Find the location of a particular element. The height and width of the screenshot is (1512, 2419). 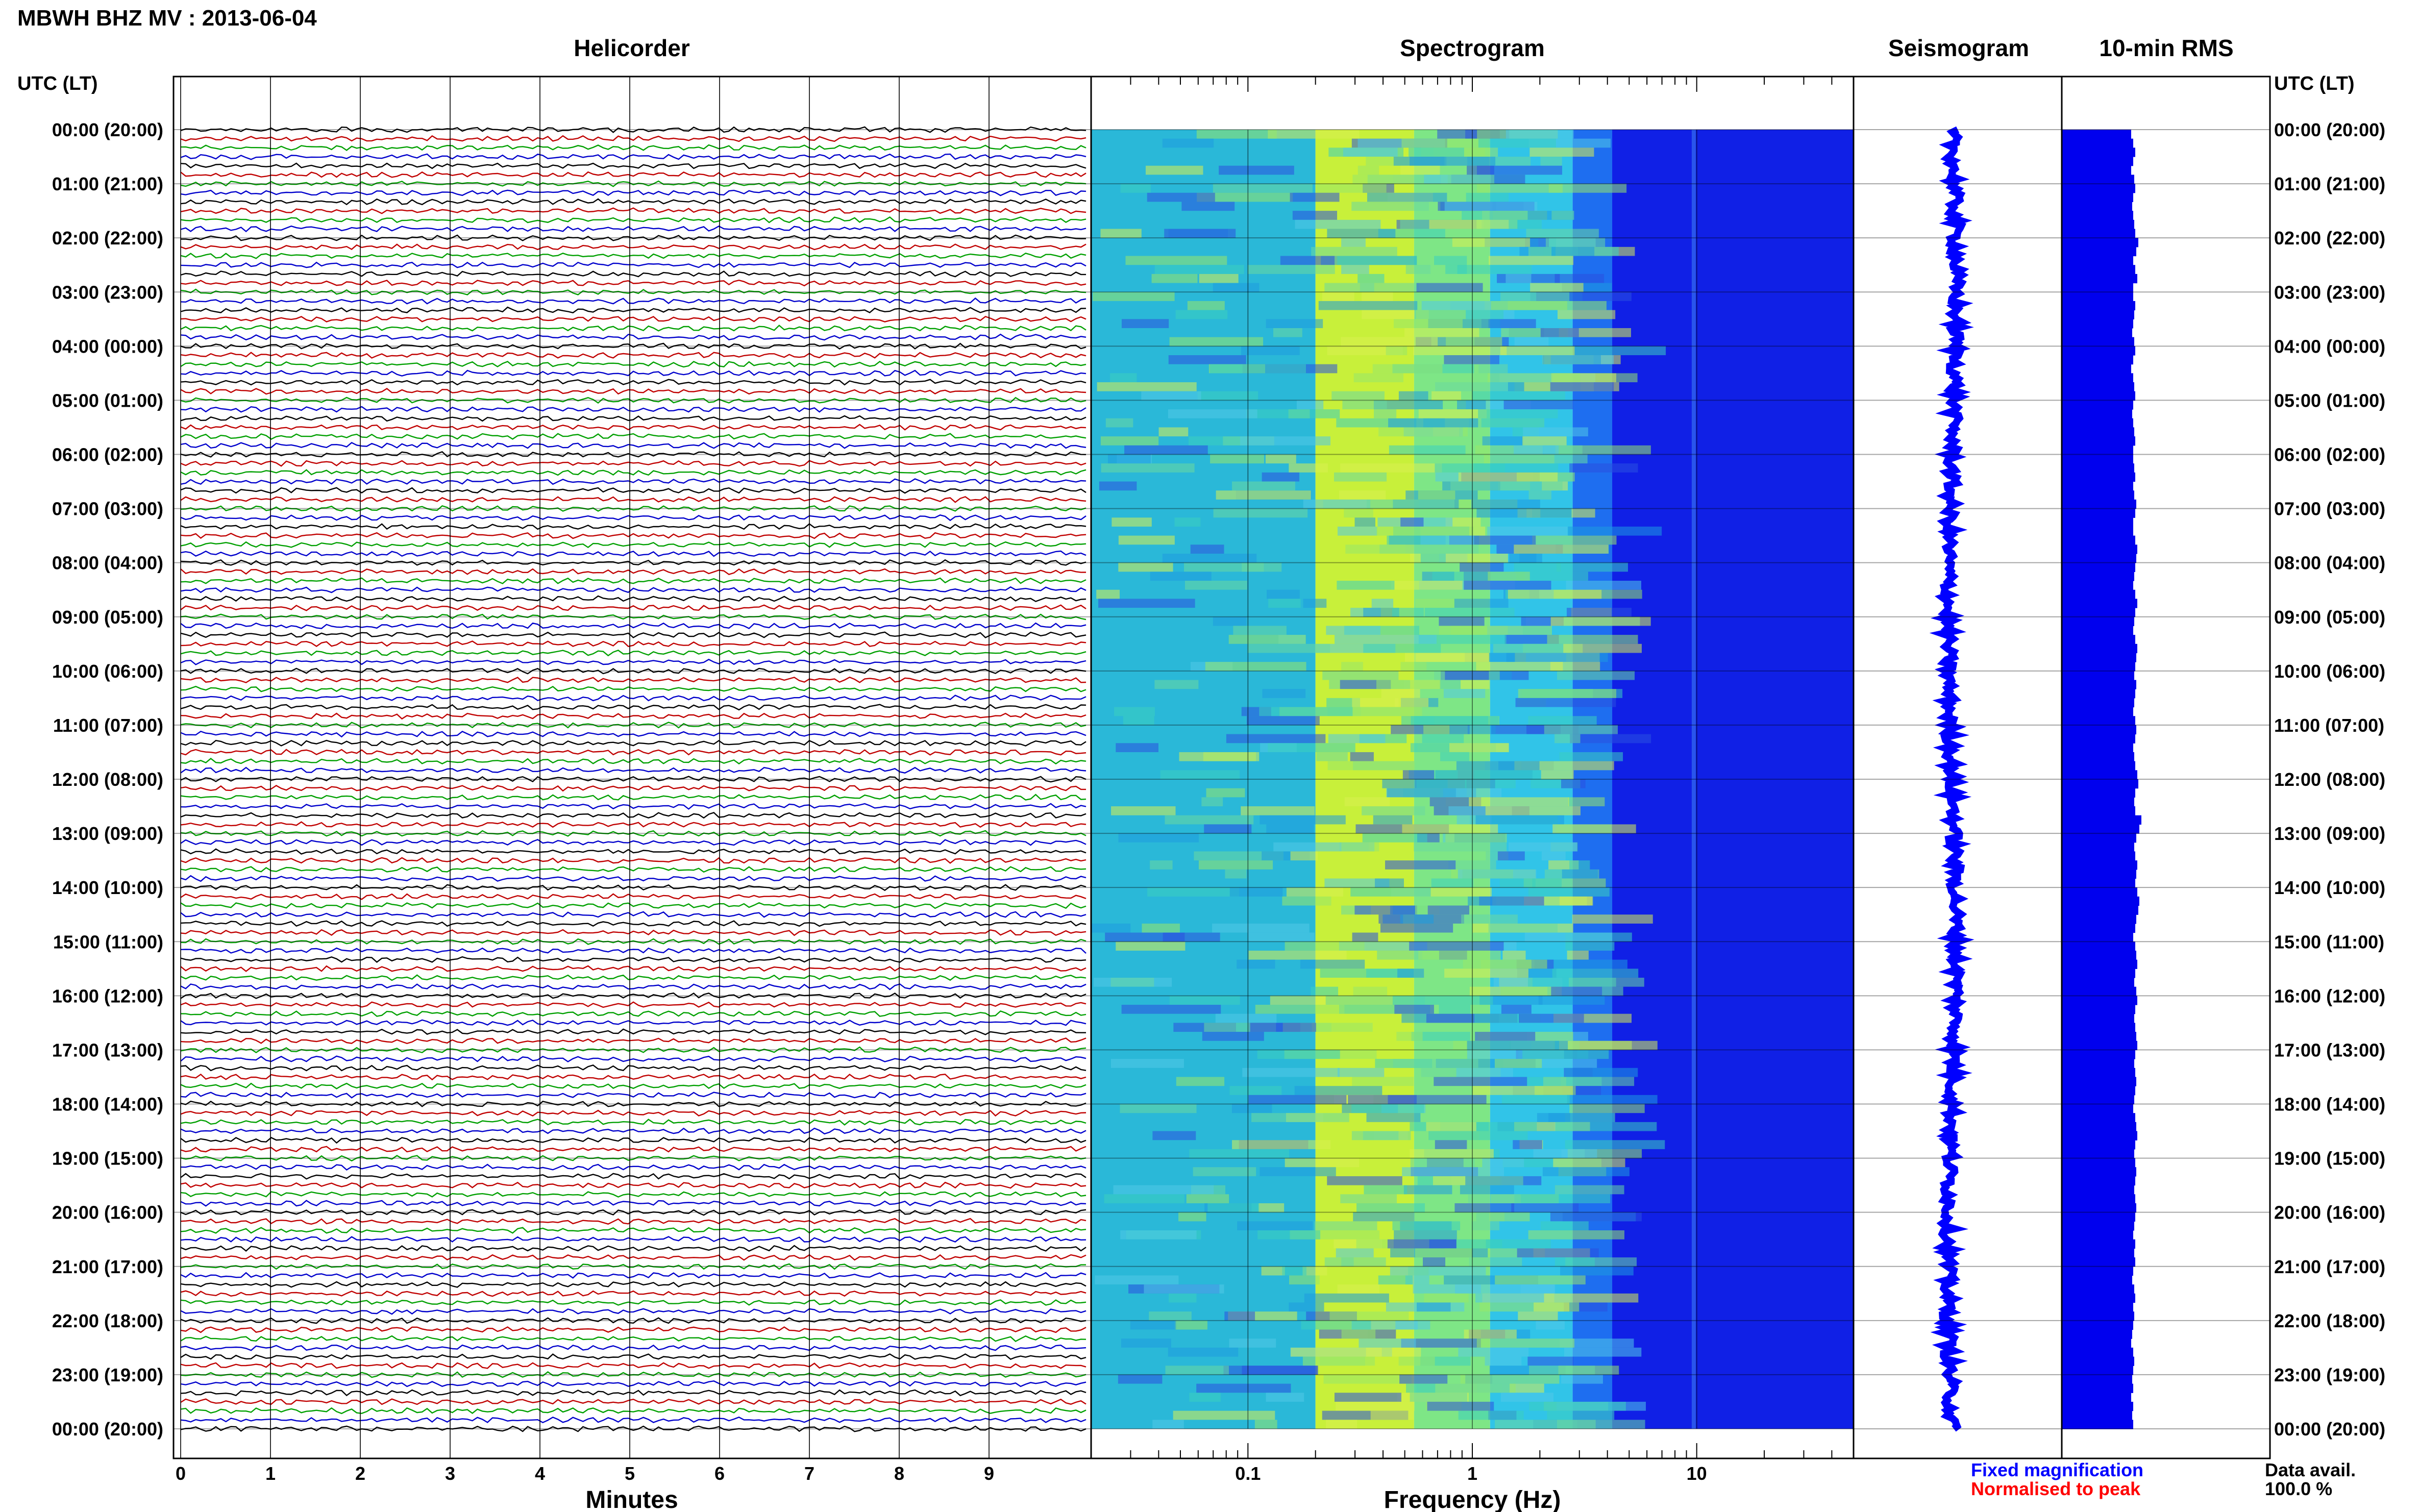

minute-tick-label: 4 is located at coordinates (540, 1473).